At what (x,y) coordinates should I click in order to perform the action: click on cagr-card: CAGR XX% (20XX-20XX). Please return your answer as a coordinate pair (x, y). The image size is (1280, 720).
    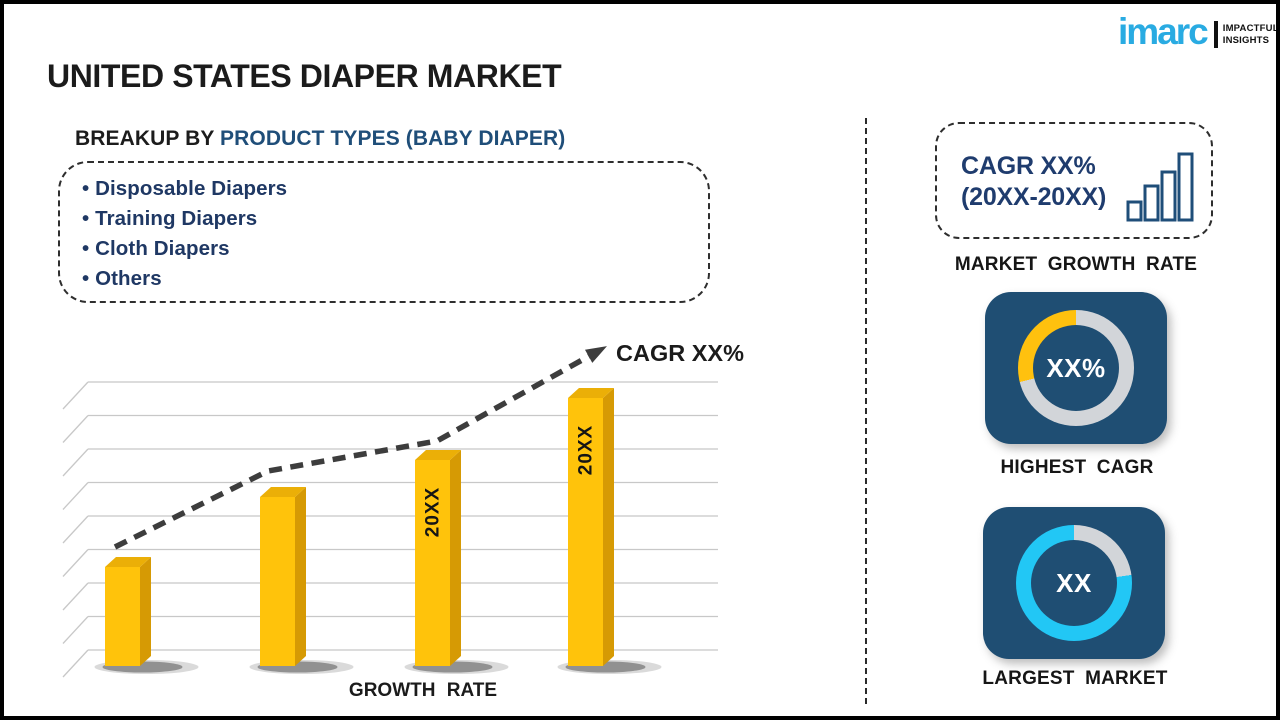
    Looking at the image, I should click on (1074, 180).